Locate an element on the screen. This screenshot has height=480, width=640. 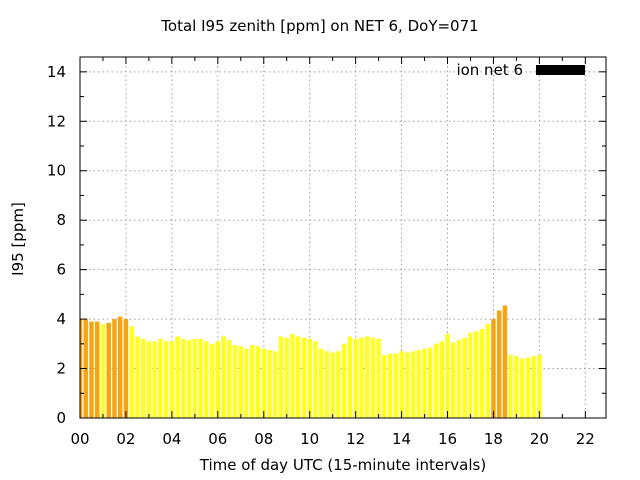
legend: ion net 6 is located at coordinates (520, 70).